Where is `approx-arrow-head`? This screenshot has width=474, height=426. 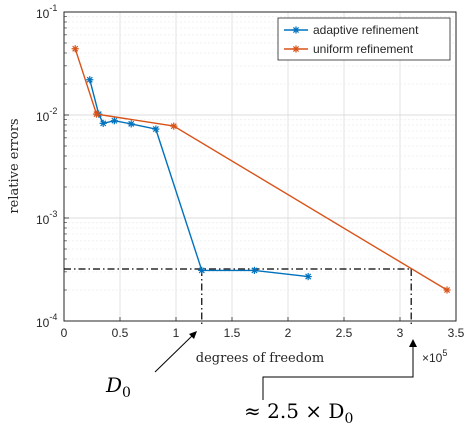
approx-arrow-head is located at coordinates (413, 343).